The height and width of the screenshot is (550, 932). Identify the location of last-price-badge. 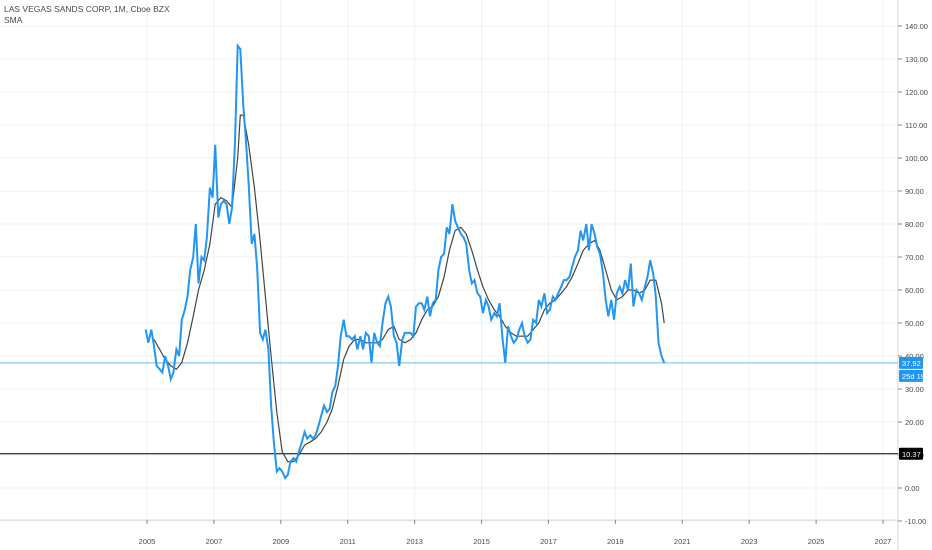
(911, 362).